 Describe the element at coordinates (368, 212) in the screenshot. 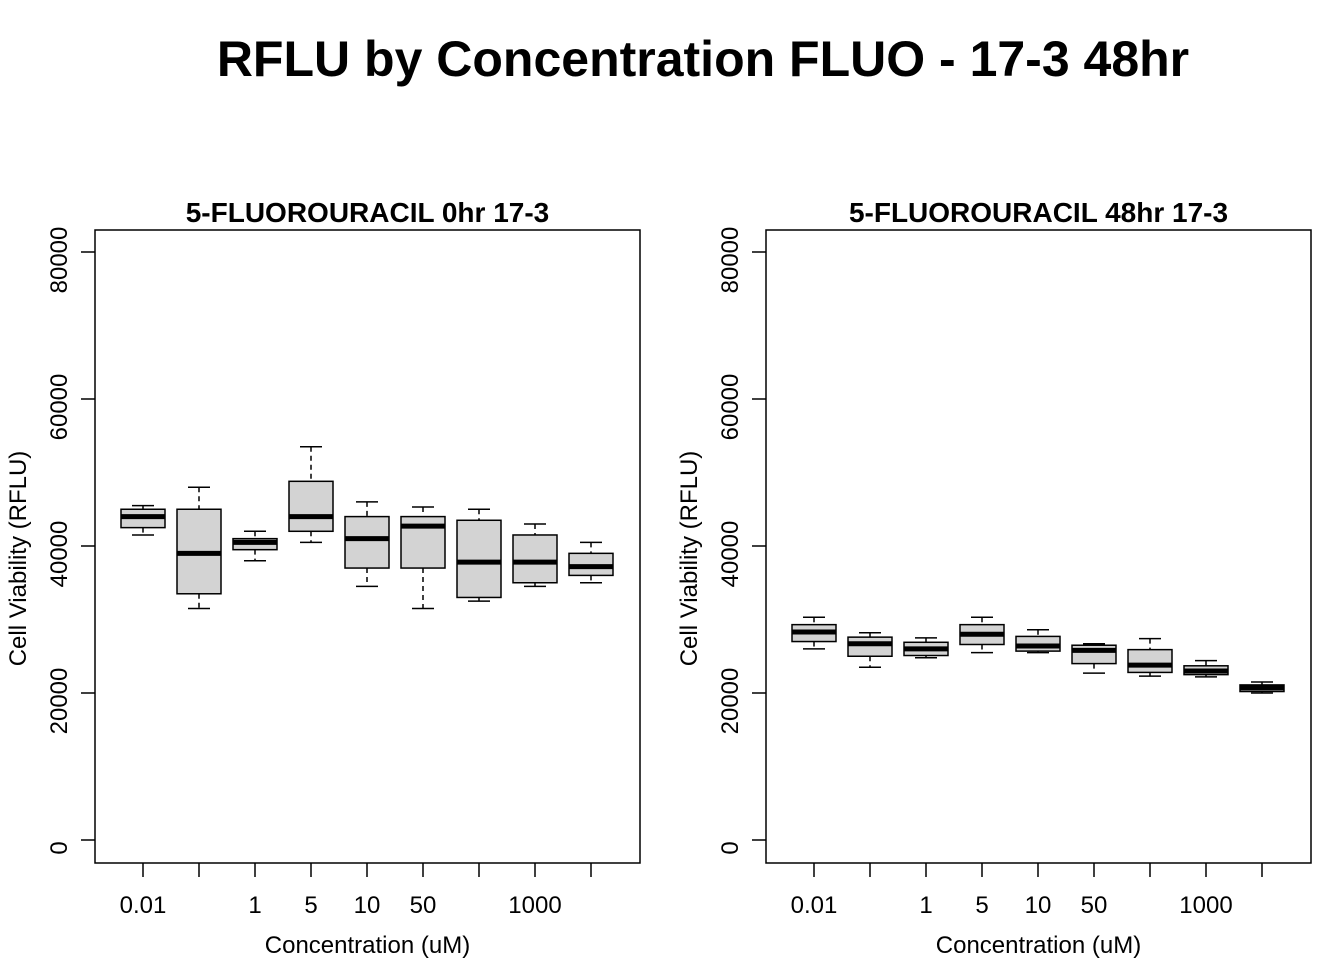

I see `panel-title: 5-FLUOROURACIL 0hr 17-3` at that location.